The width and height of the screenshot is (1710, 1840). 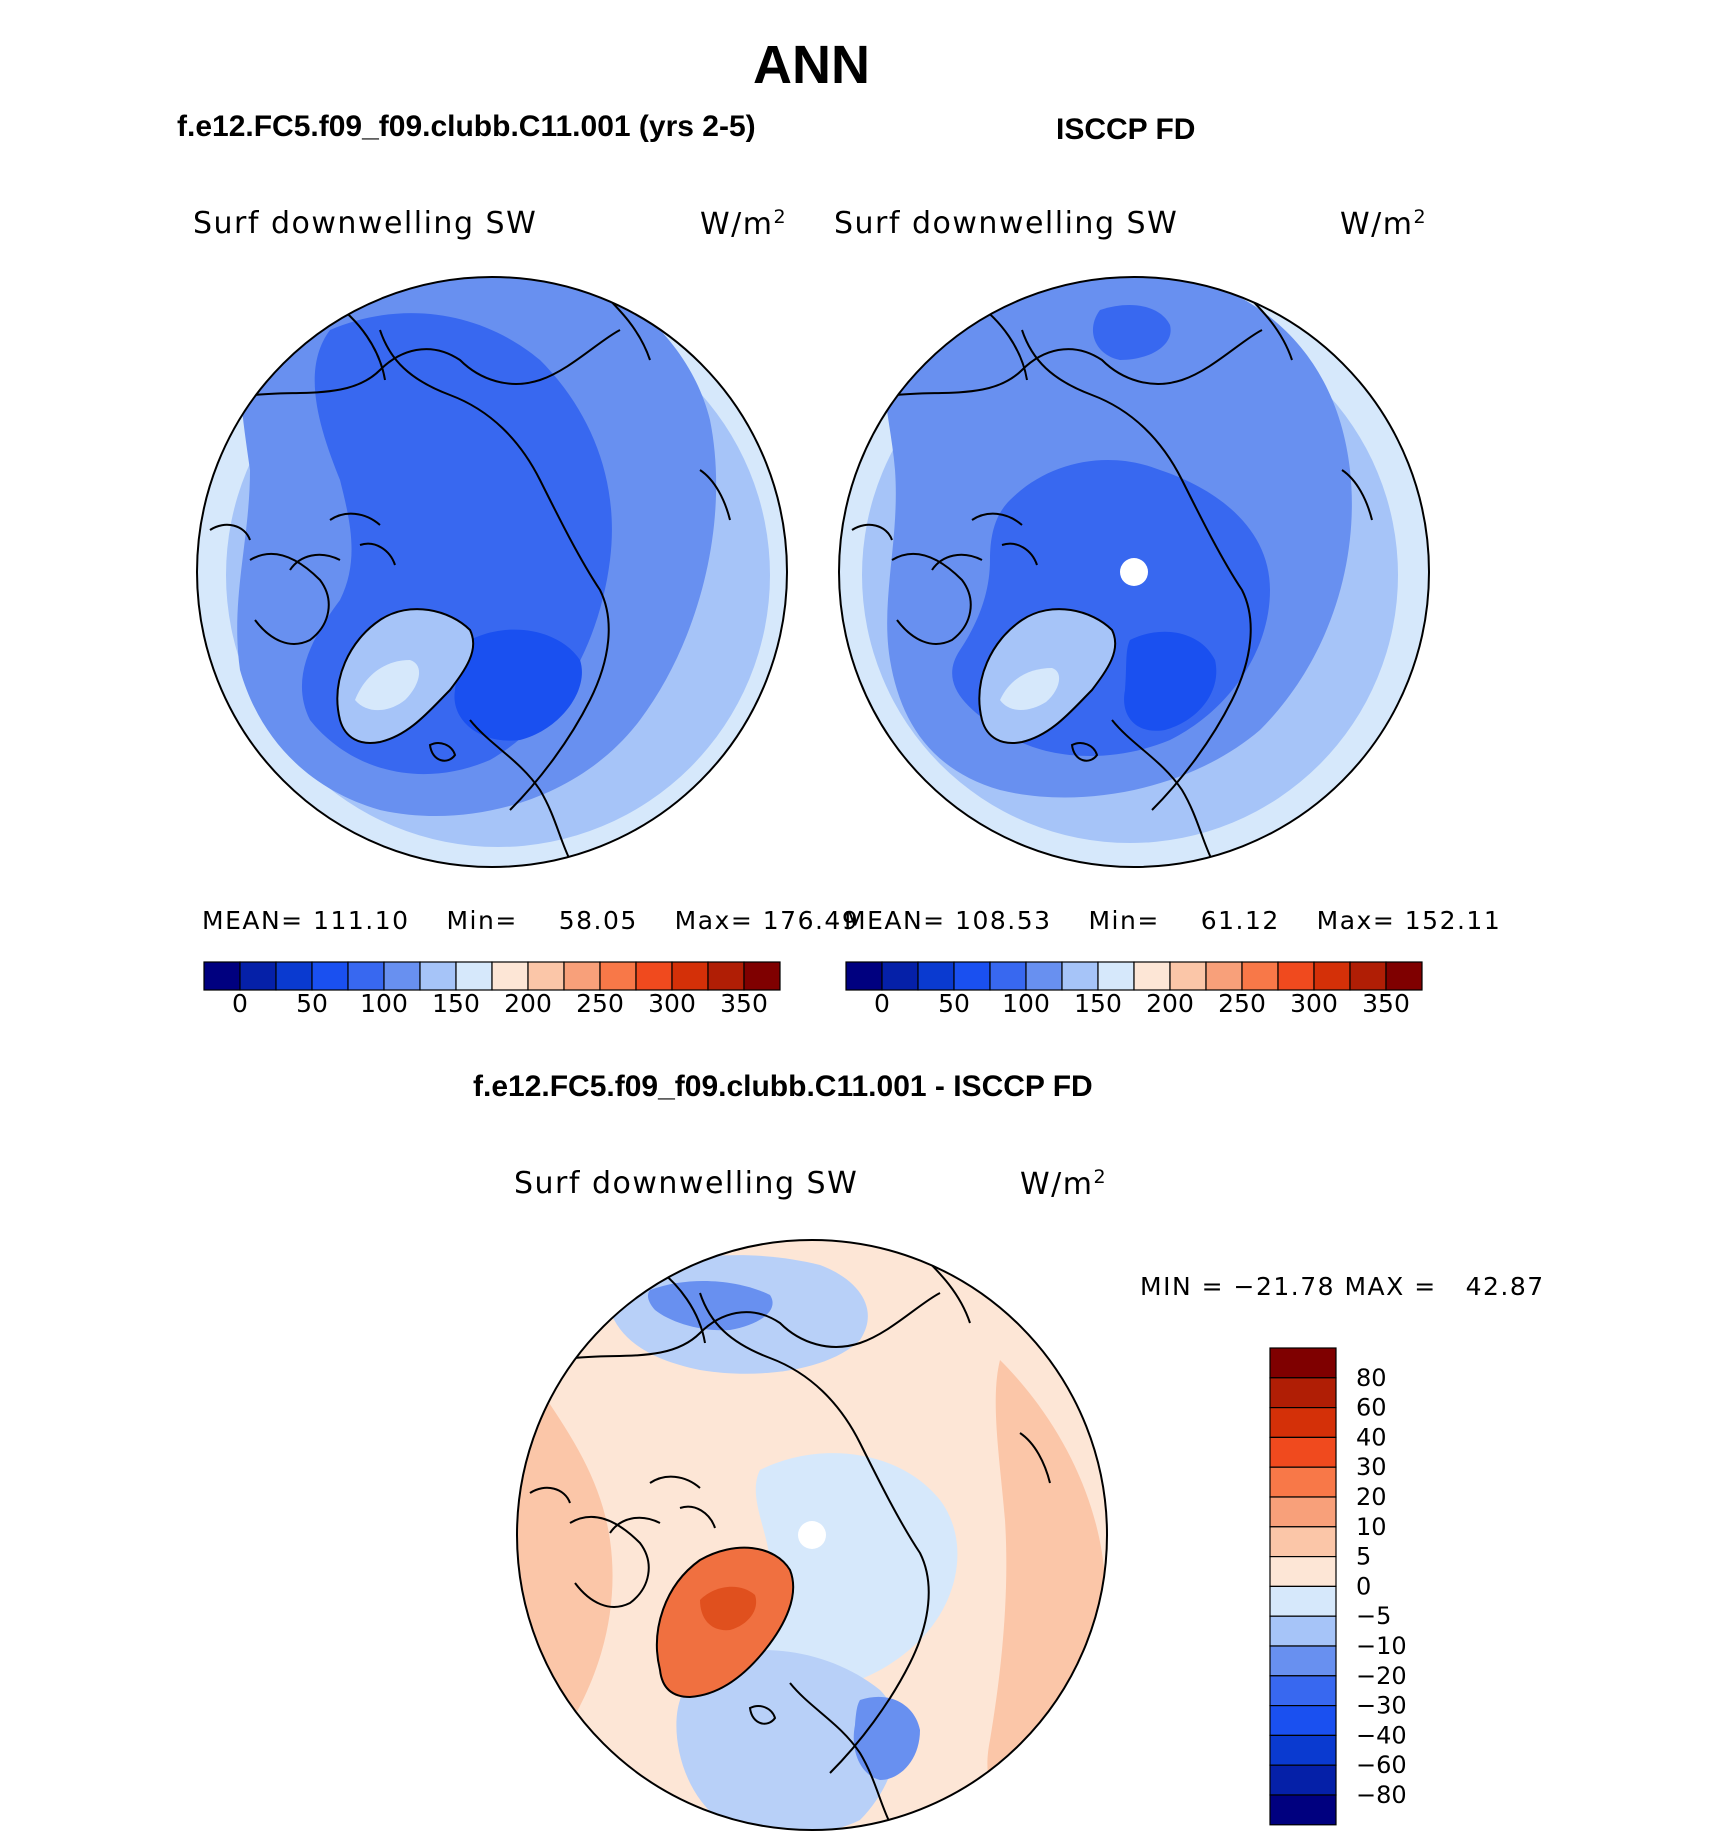 I want to click on obs-max-label: Max=, so click(x=1356, y=920).